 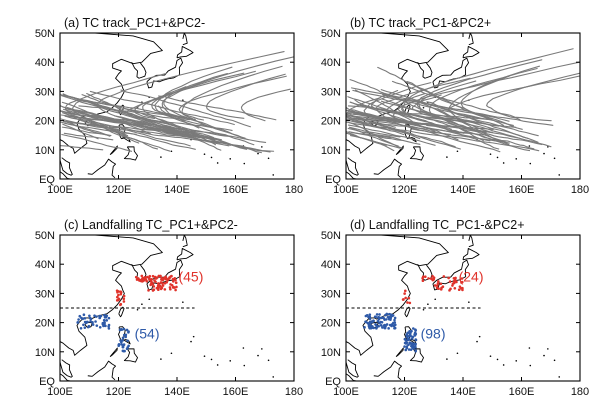 I want to click on lat-tick-label: 40N, so click(x=331, y=265).